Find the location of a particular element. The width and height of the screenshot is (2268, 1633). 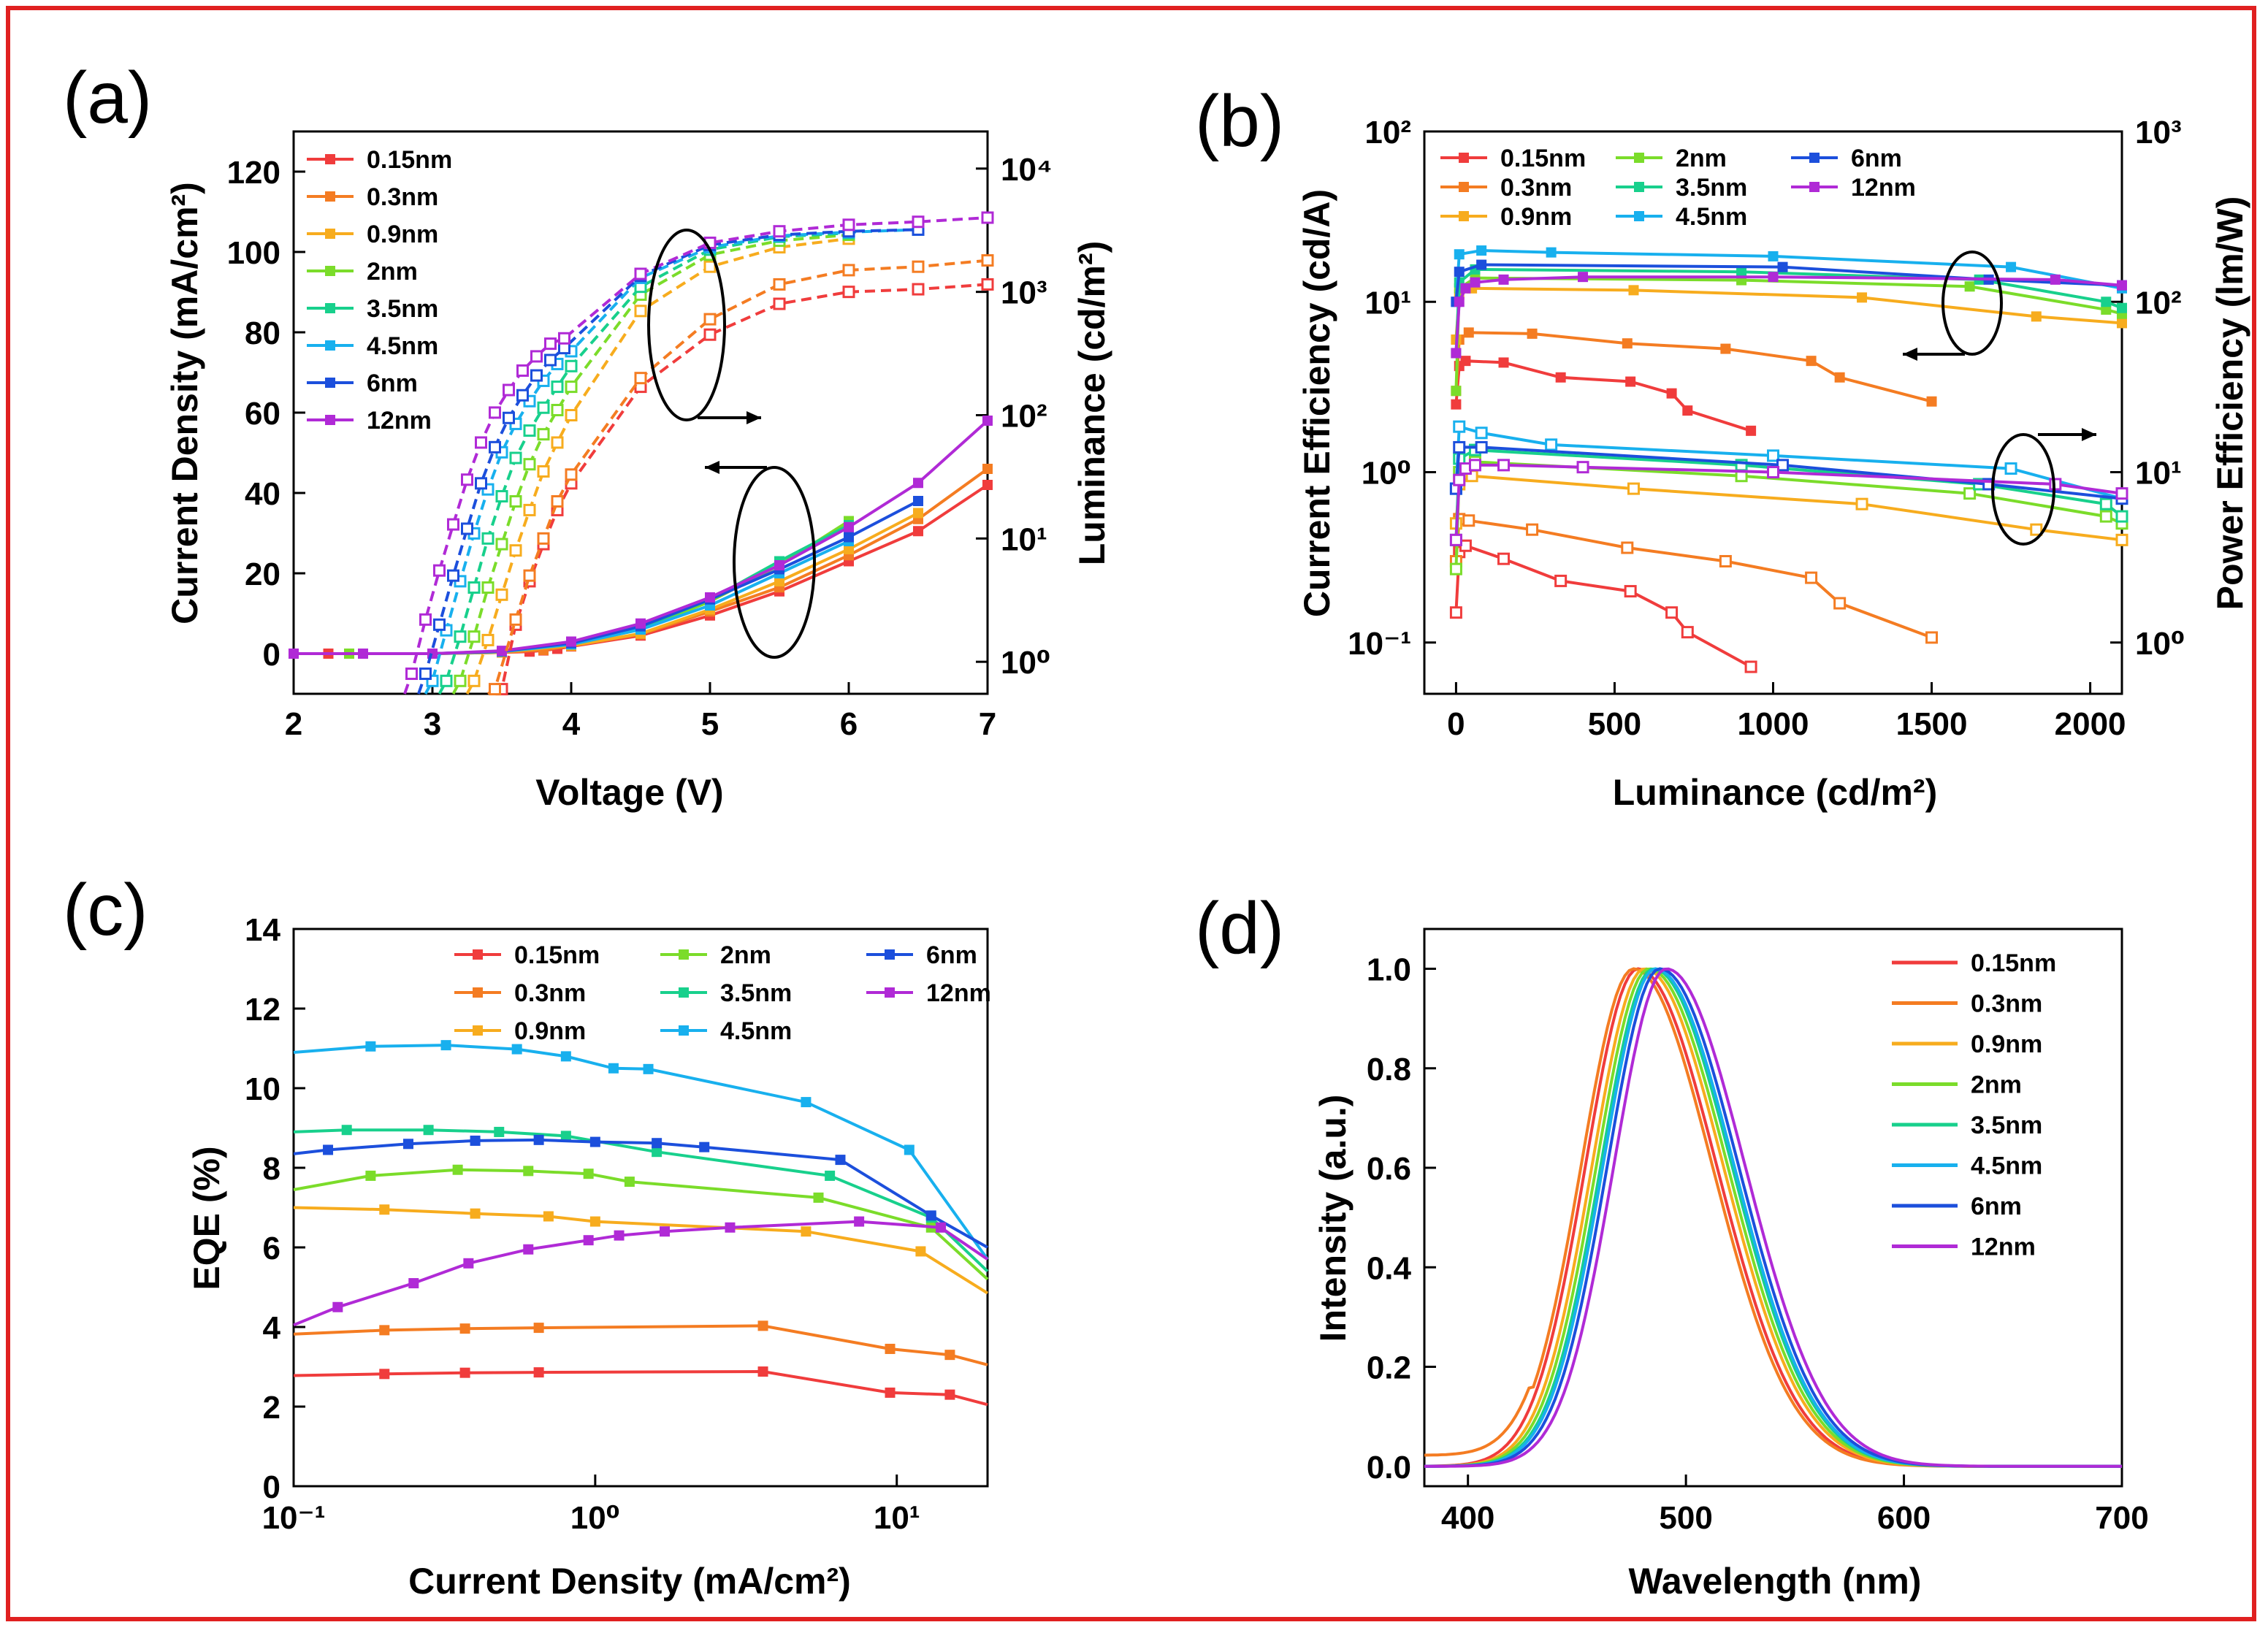

c-y-tick-label: 12 is located at coordinates (262, 1010).